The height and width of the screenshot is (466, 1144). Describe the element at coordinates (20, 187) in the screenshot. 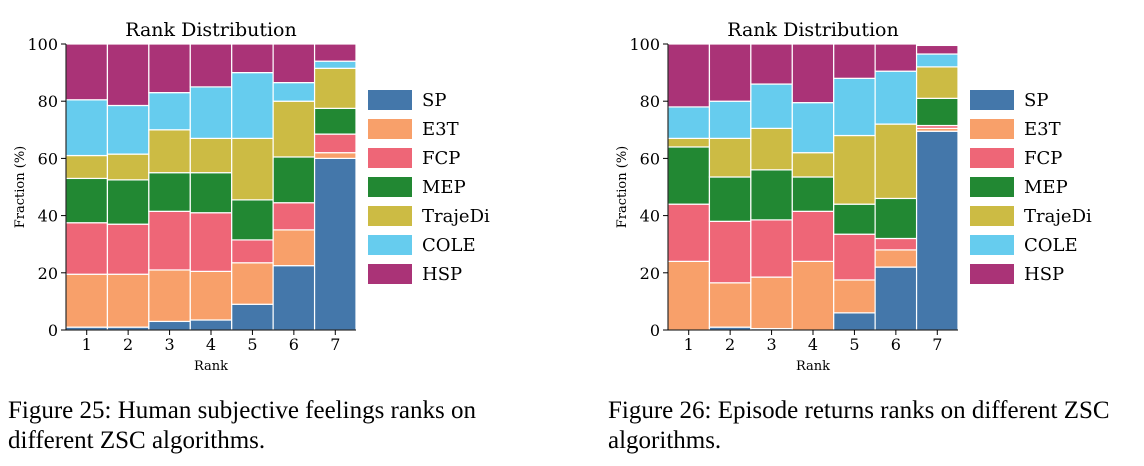

I see `y-axis-label: Fraction (%)` at that location.